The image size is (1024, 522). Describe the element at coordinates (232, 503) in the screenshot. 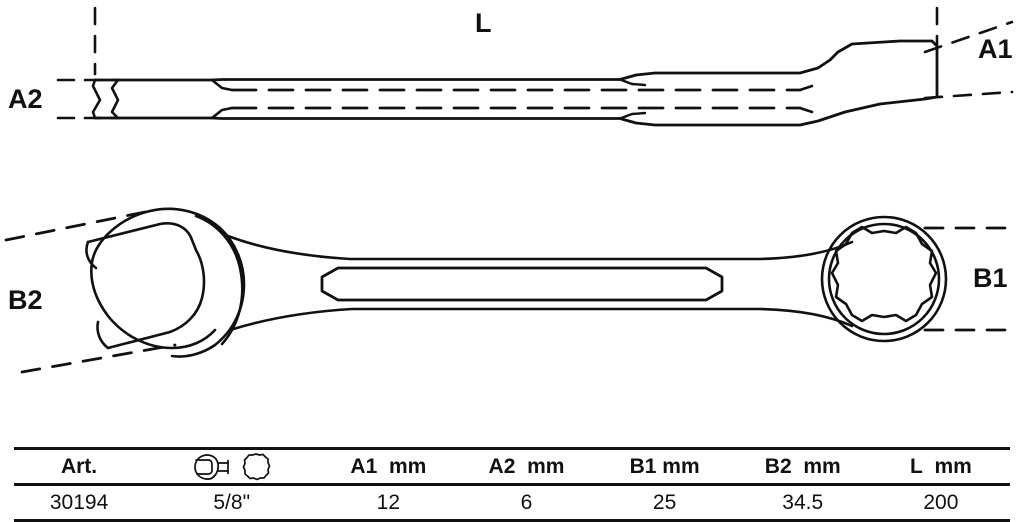

I see `cell-size: 5/8"` at that location.